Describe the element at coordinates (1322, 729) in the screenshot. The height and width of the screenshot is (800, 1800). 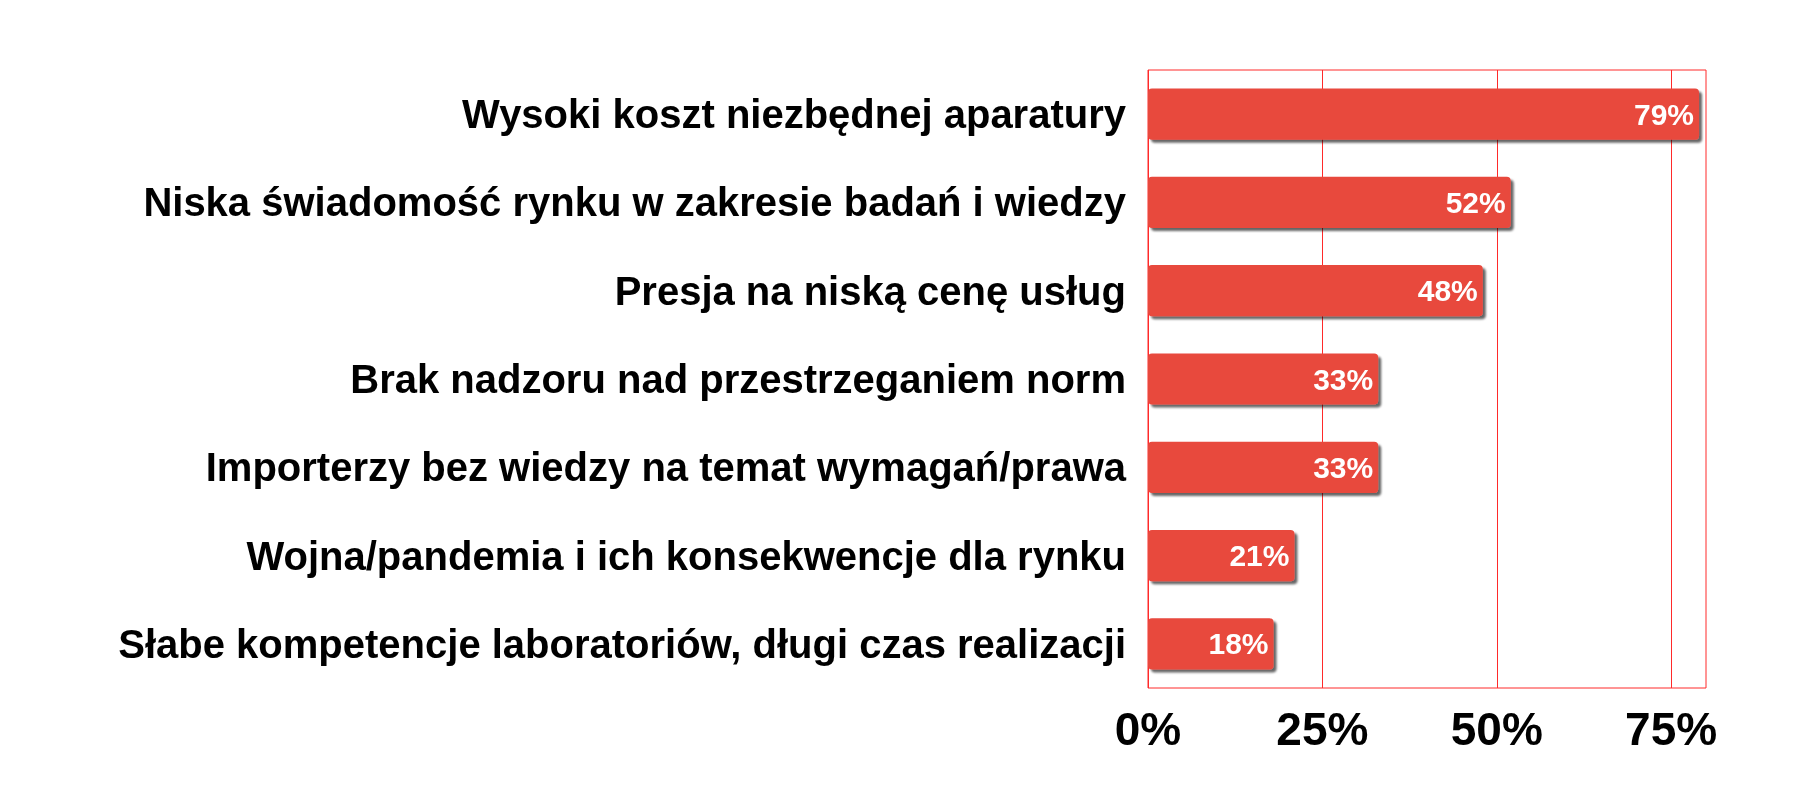
I see `x-tick-label: 25%` at that location.